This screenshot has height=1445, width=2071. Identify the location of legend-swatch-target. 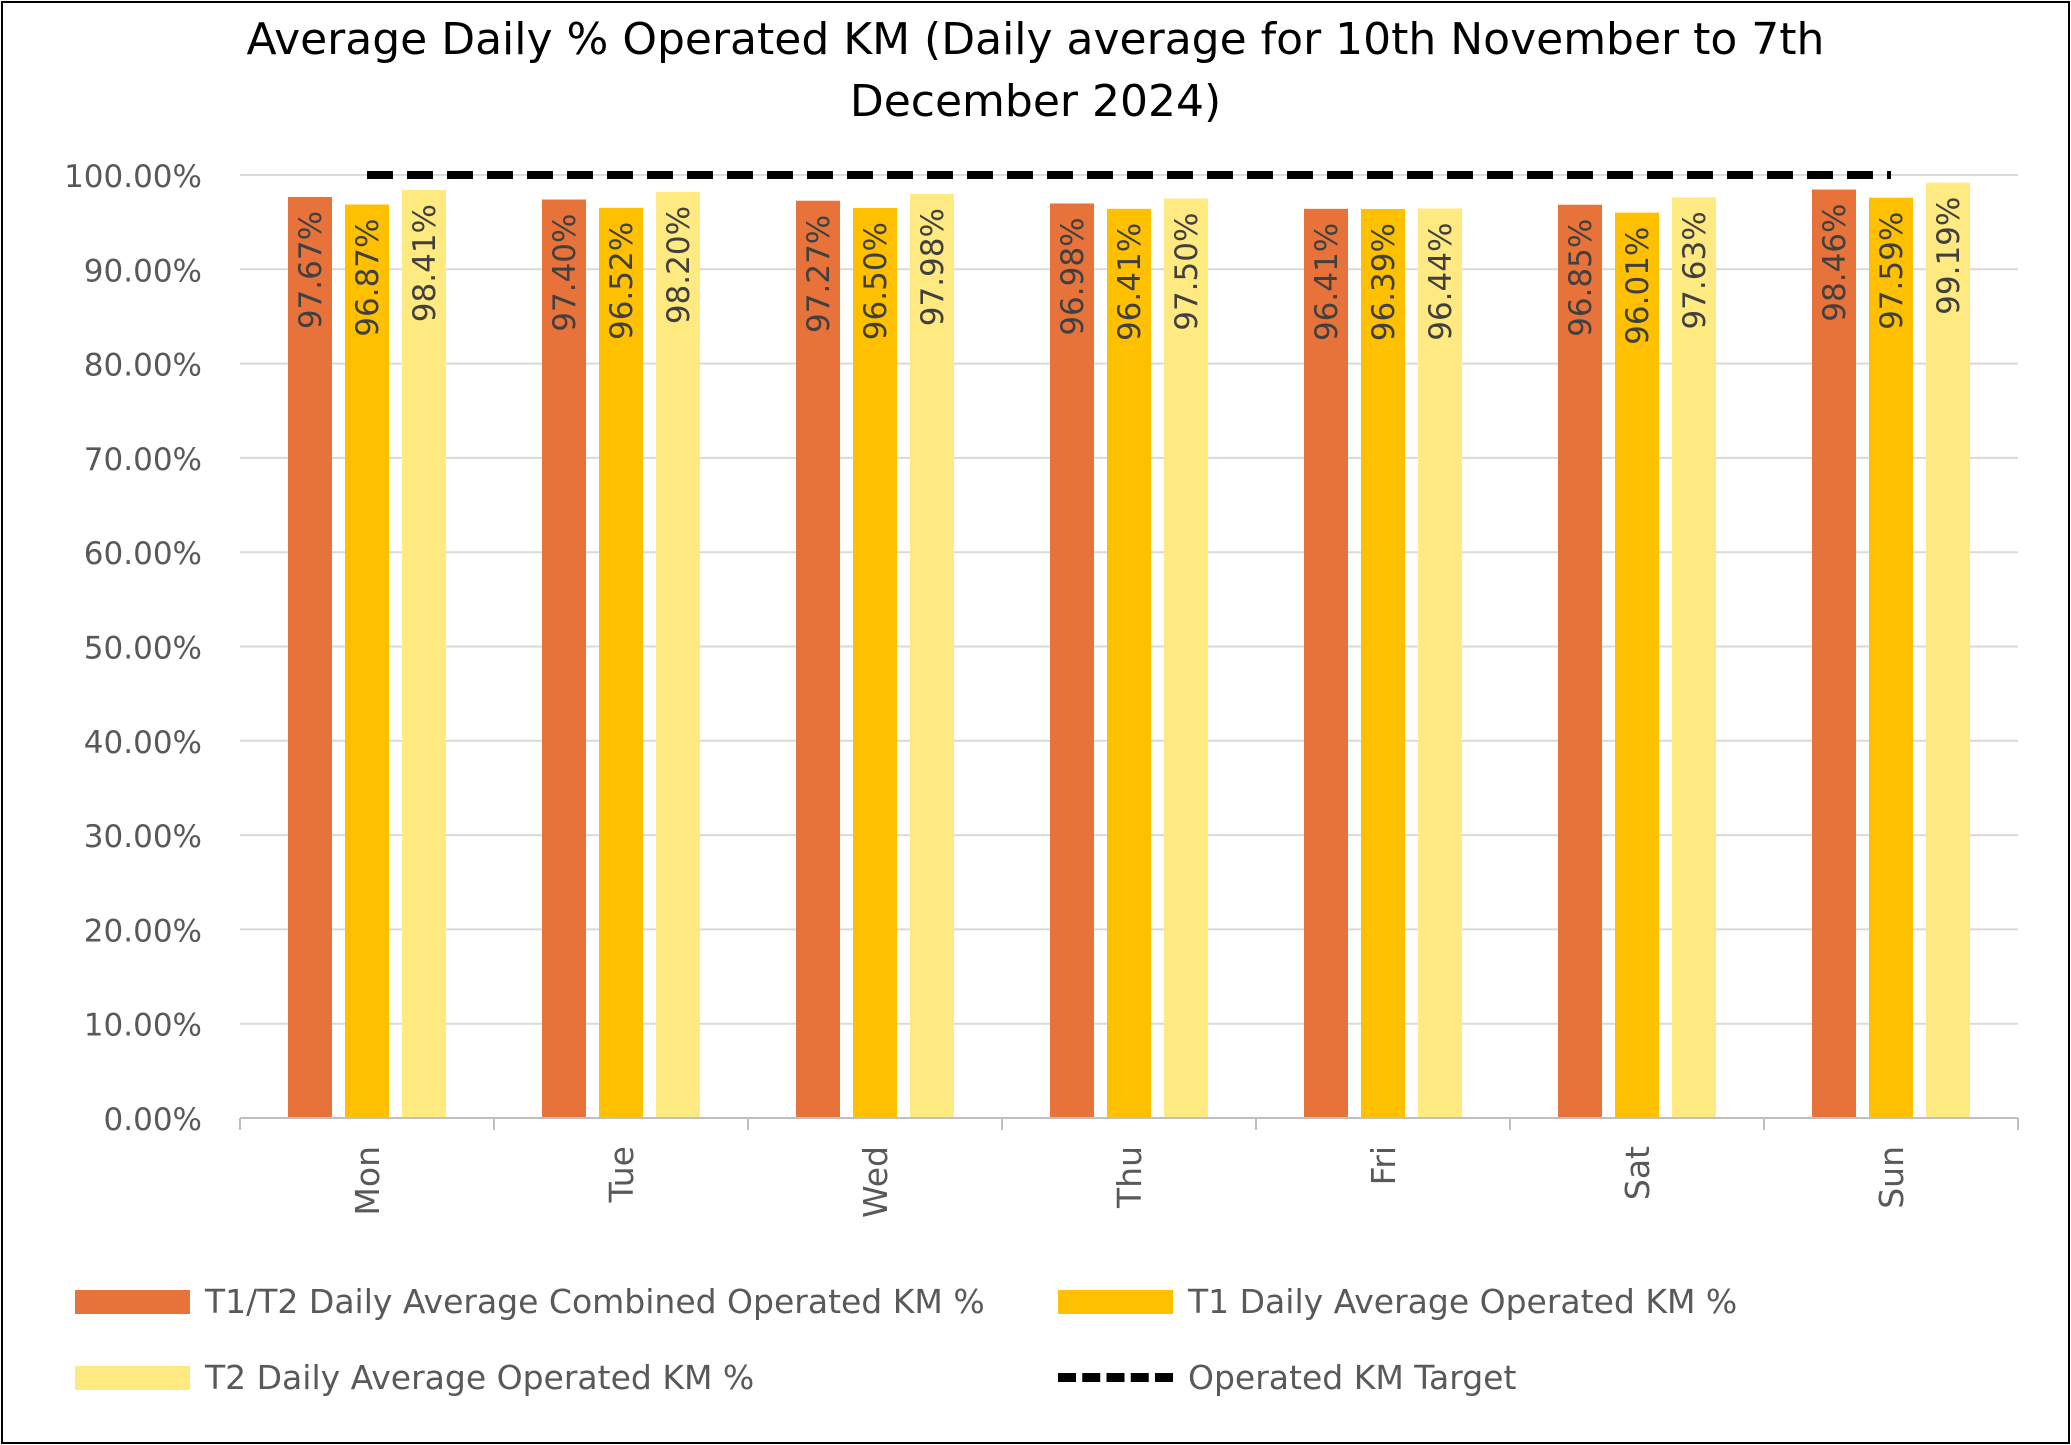
(1115, 1377).